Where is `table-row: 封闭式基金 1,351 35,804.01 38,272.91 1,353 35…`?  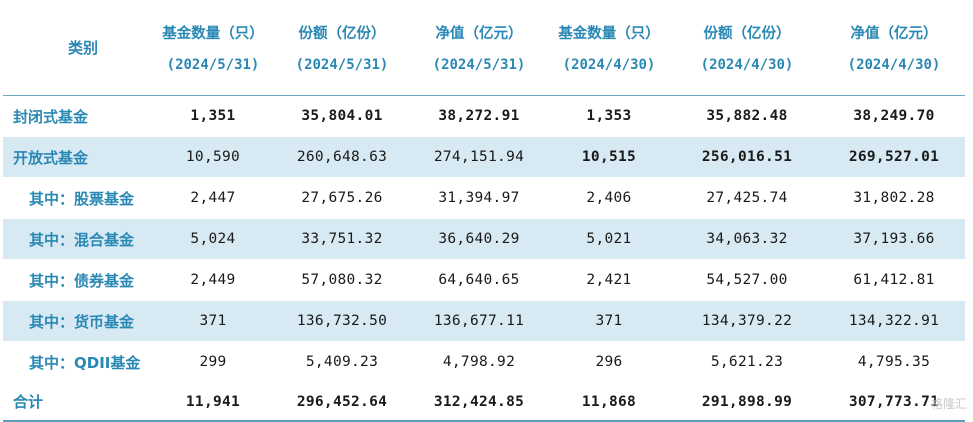
table-row: 封闭式基金 1,351 35,804.01 38,272.91 1,353 35… is located at coordinates (484, 116).